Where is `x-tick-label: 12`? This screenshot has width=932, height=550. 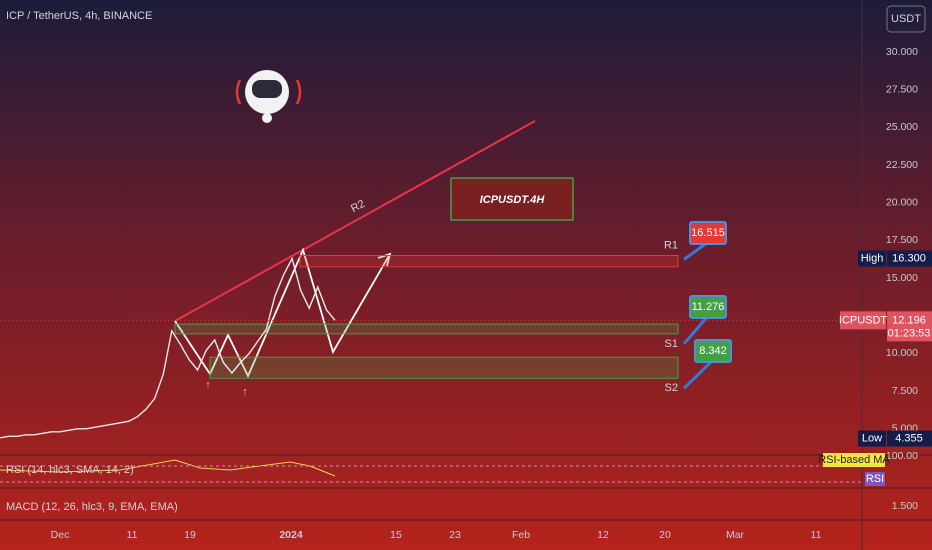 x-tick-label: 12 is located at coordinates (603, 535).